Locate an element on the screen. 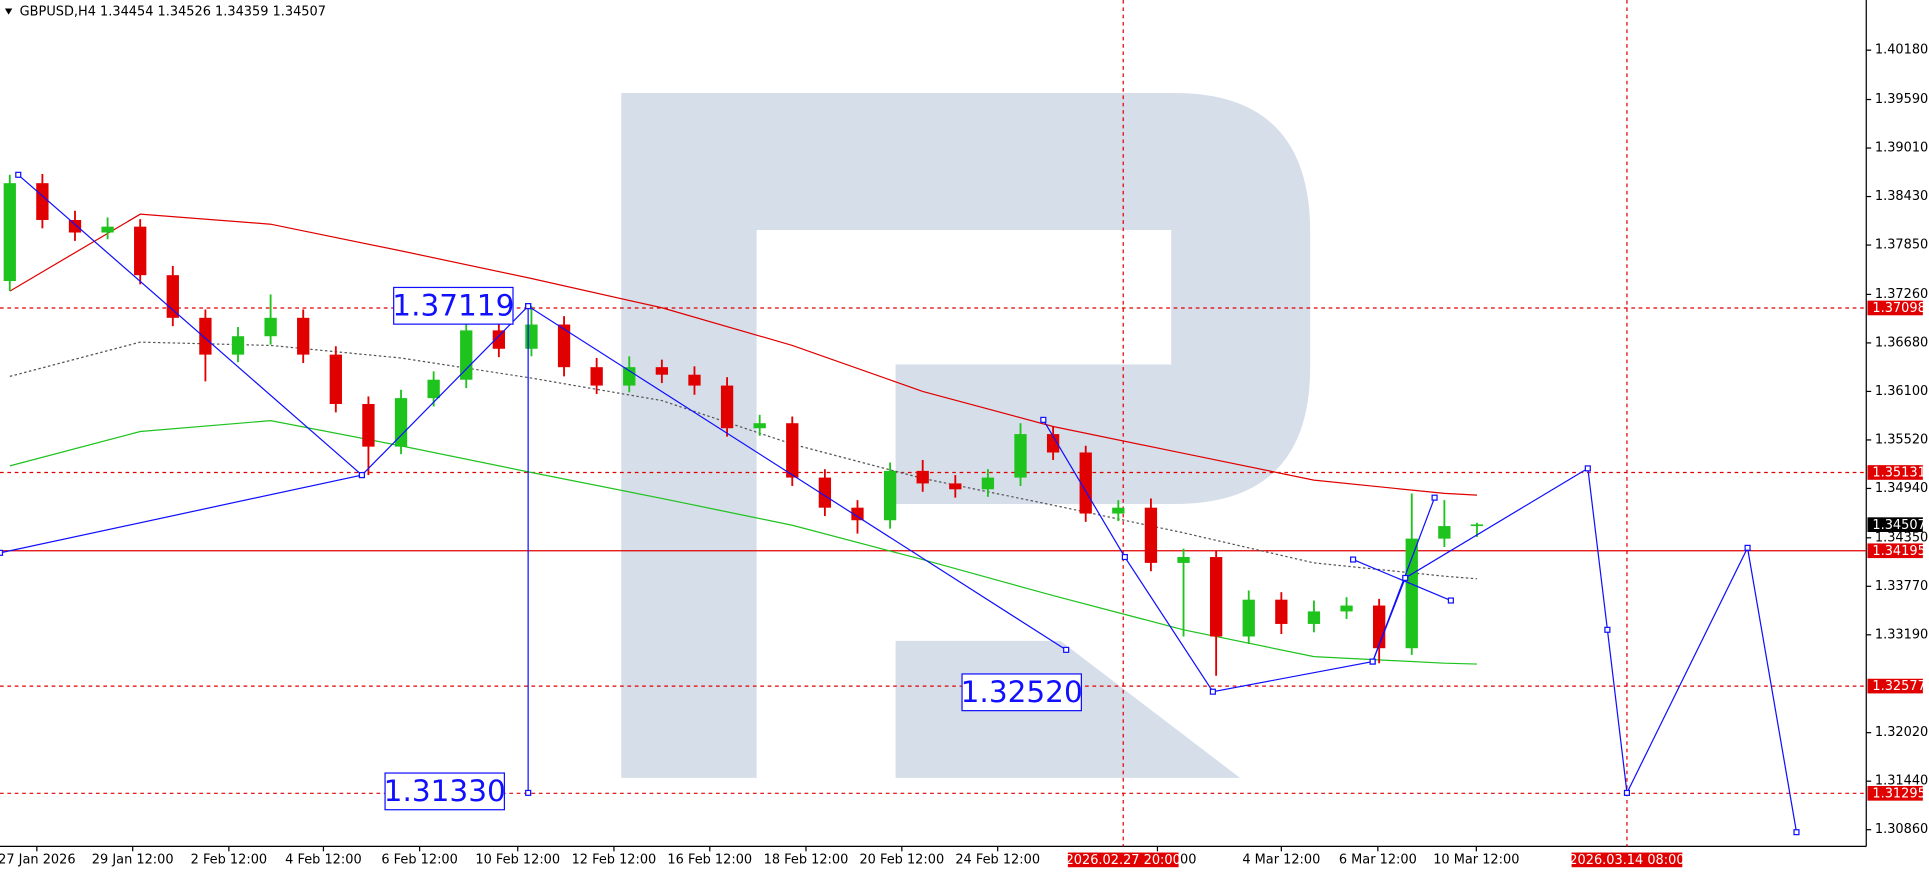 The width and height of the screenshot is (1929, 877). x-tick-label: 20 Feb 12:00 is located at coordinates (901, 859).